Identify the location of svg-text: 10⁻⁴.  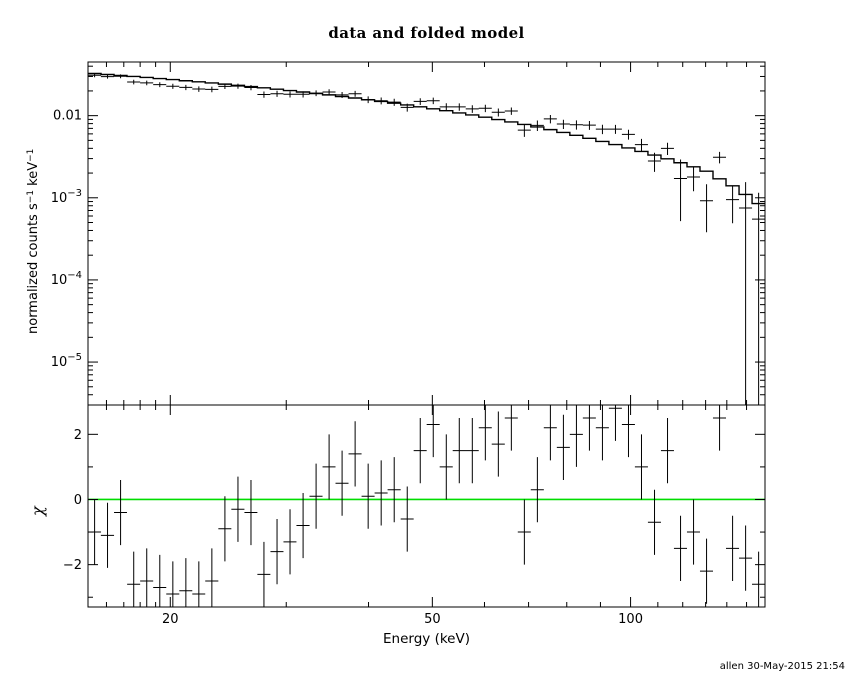
(66, 279).